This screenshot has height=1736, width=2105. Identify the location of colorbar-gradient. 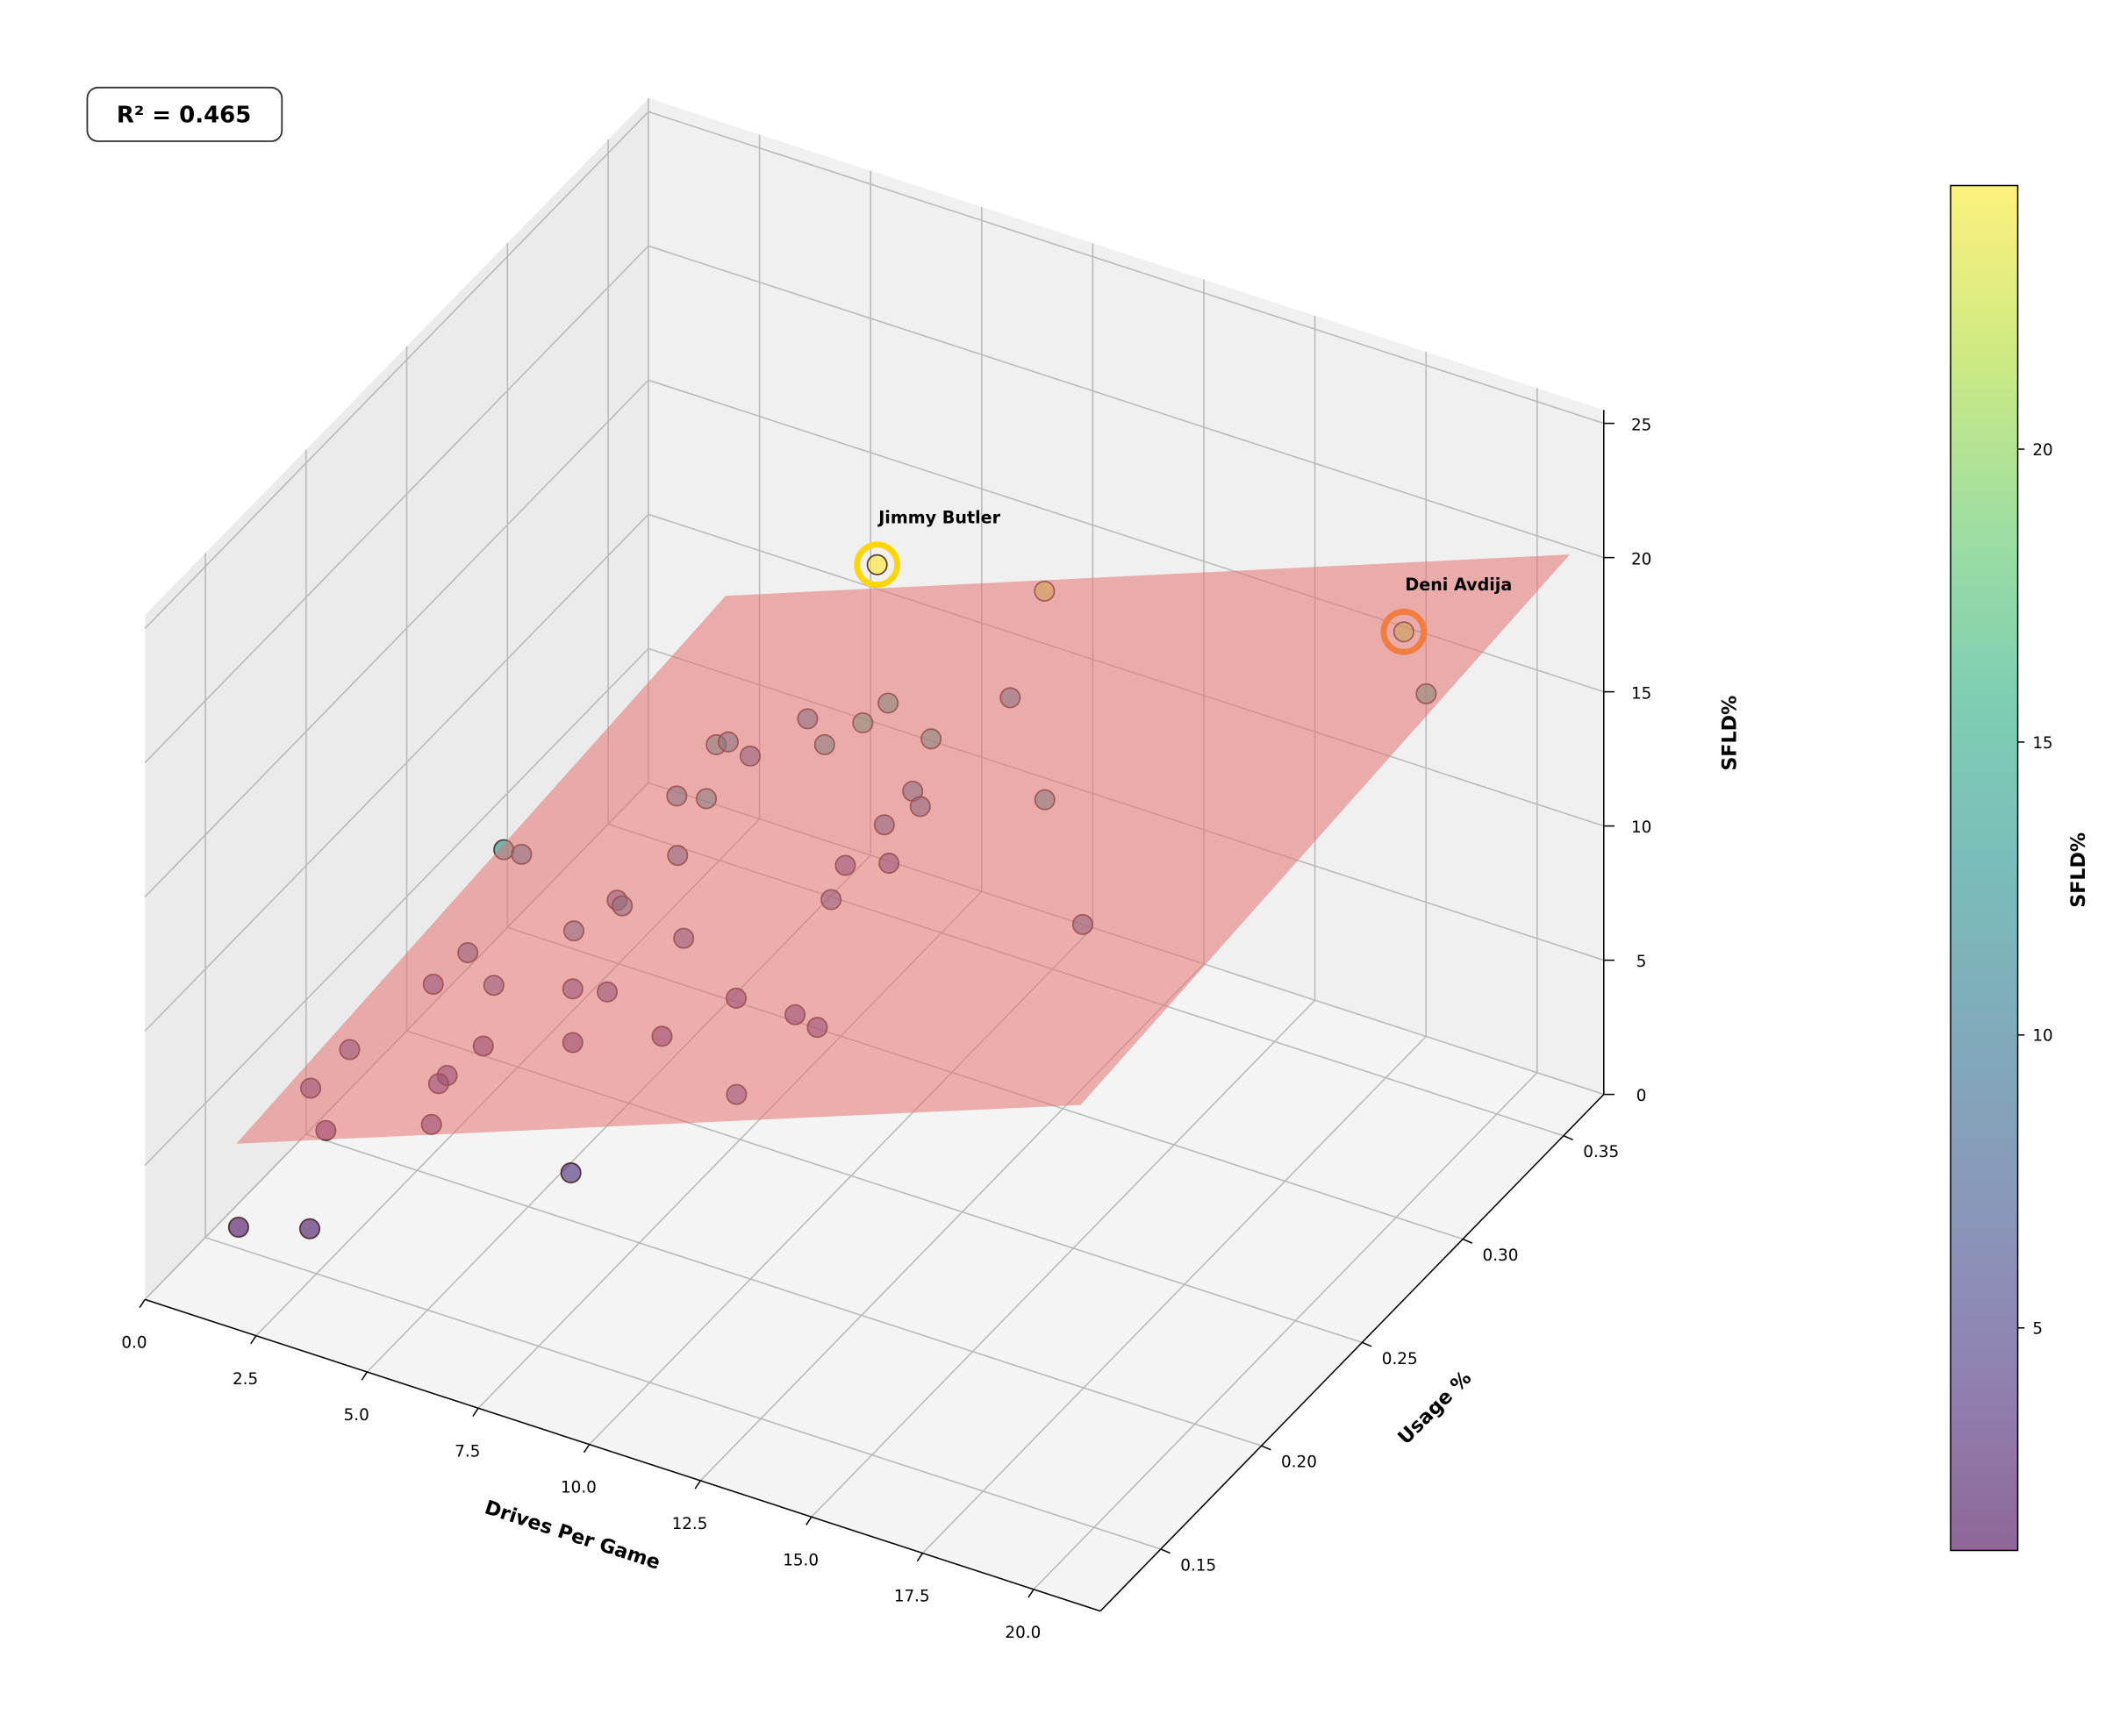
(1985, 868).